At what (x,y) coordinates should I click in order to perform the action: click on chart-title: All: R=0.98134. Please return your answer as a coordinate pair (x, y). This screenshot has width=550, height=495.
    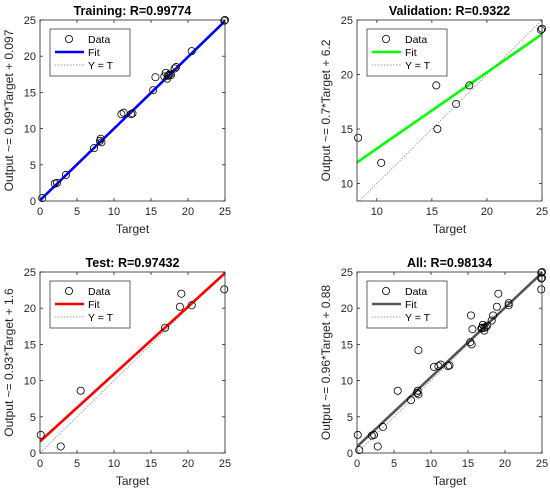
    Looking at the image, I should click on (449, 263).